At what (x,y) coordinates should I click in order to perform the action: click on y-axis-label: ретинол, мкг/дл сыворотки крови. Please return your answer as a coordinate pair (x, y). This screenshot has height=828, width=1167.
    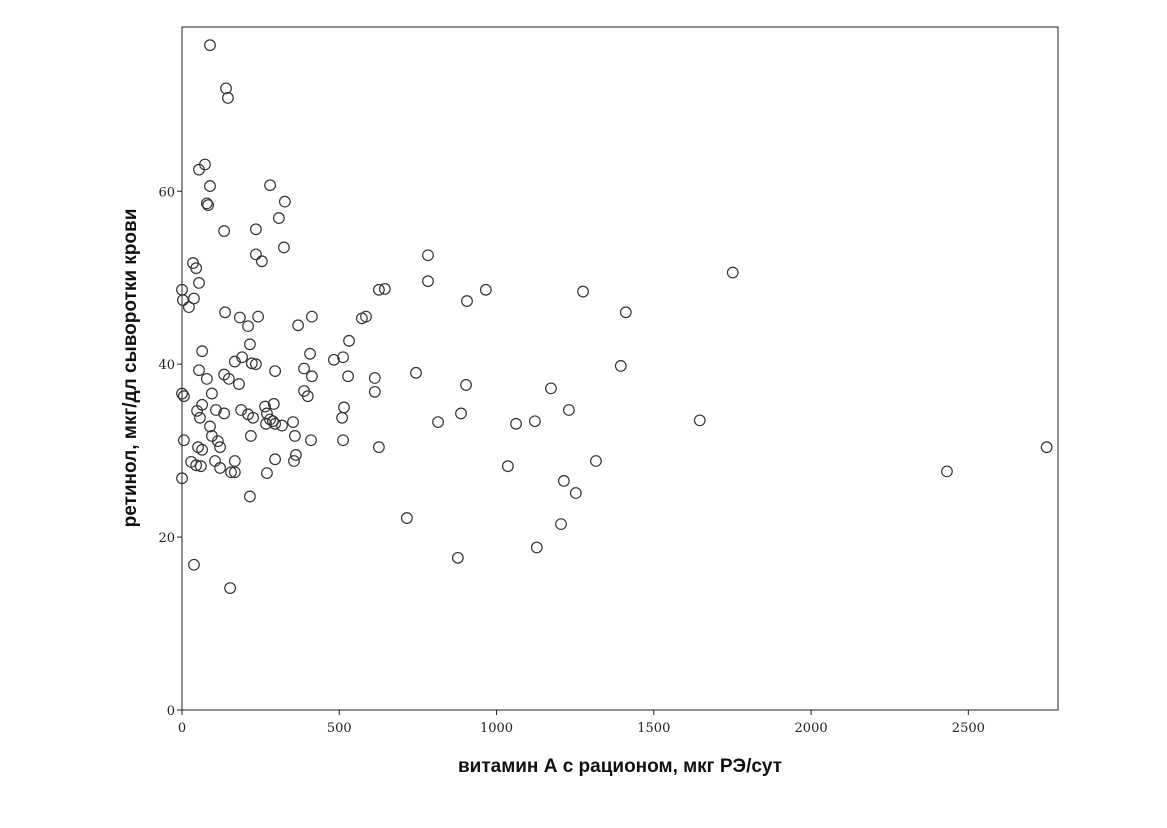
    Looking at the image, I should click on (130, 368).